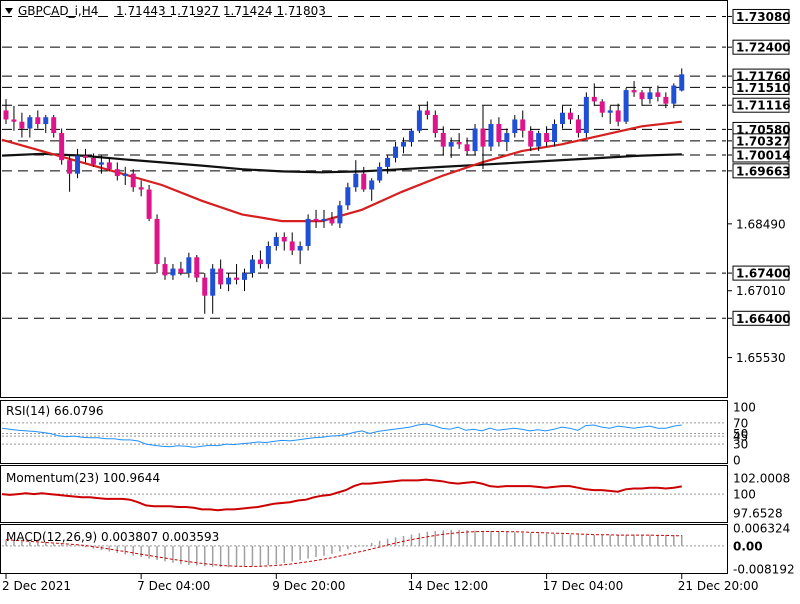 The width and height of the screenshot is (800, 604). What do you see at coordinates (9, 11) in the screenshot?
I see `dropdown-triangle-icon` at bounding box center [9, 11].